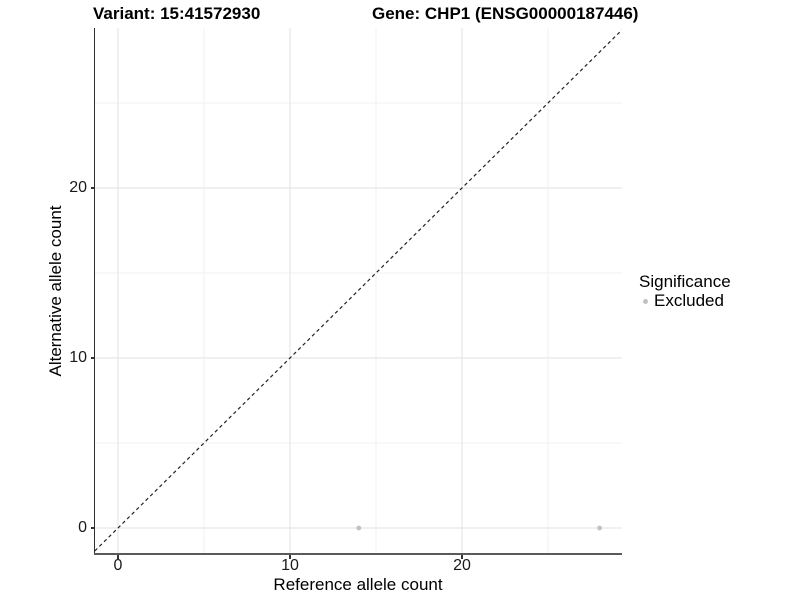 The image size is (800, 600). What do you see at coordinates (505, 13) in the screenshot?
I see `plot-title-gene: Gene: CHP1 (ENSG00000187446)` at bounding box center [505, 13].